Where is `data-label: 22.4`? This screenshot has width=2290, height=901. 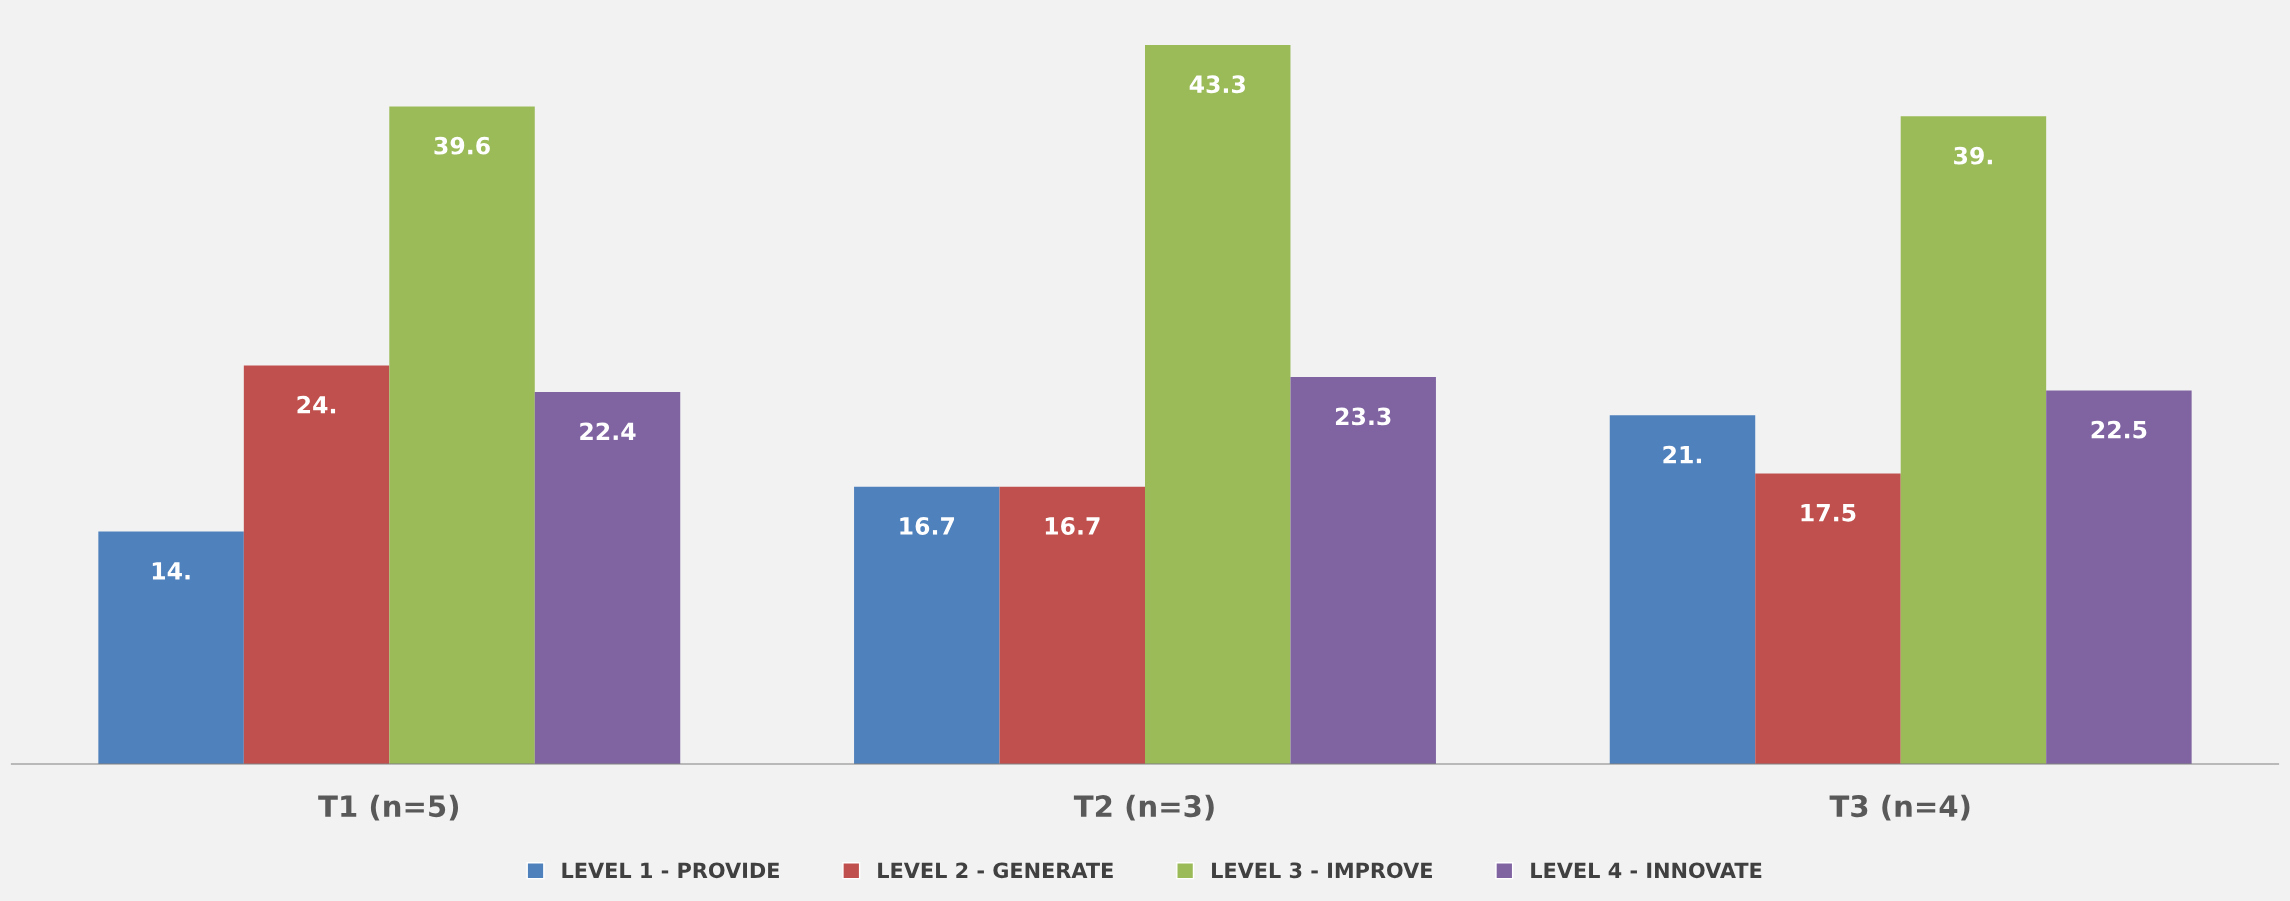 data-label: 22.4 is located at coordinates (608, 431).